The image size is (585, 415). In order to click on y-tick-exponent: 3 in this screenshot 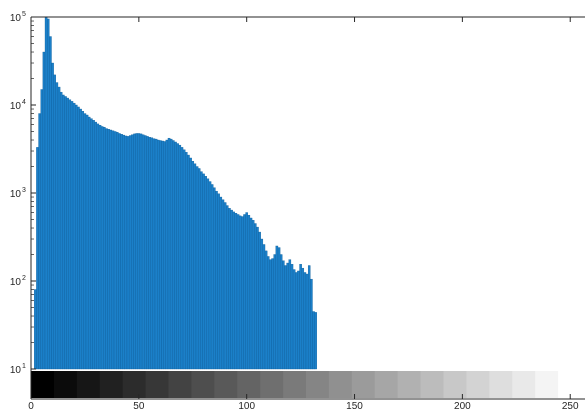, I will do `click(24, 190)`.